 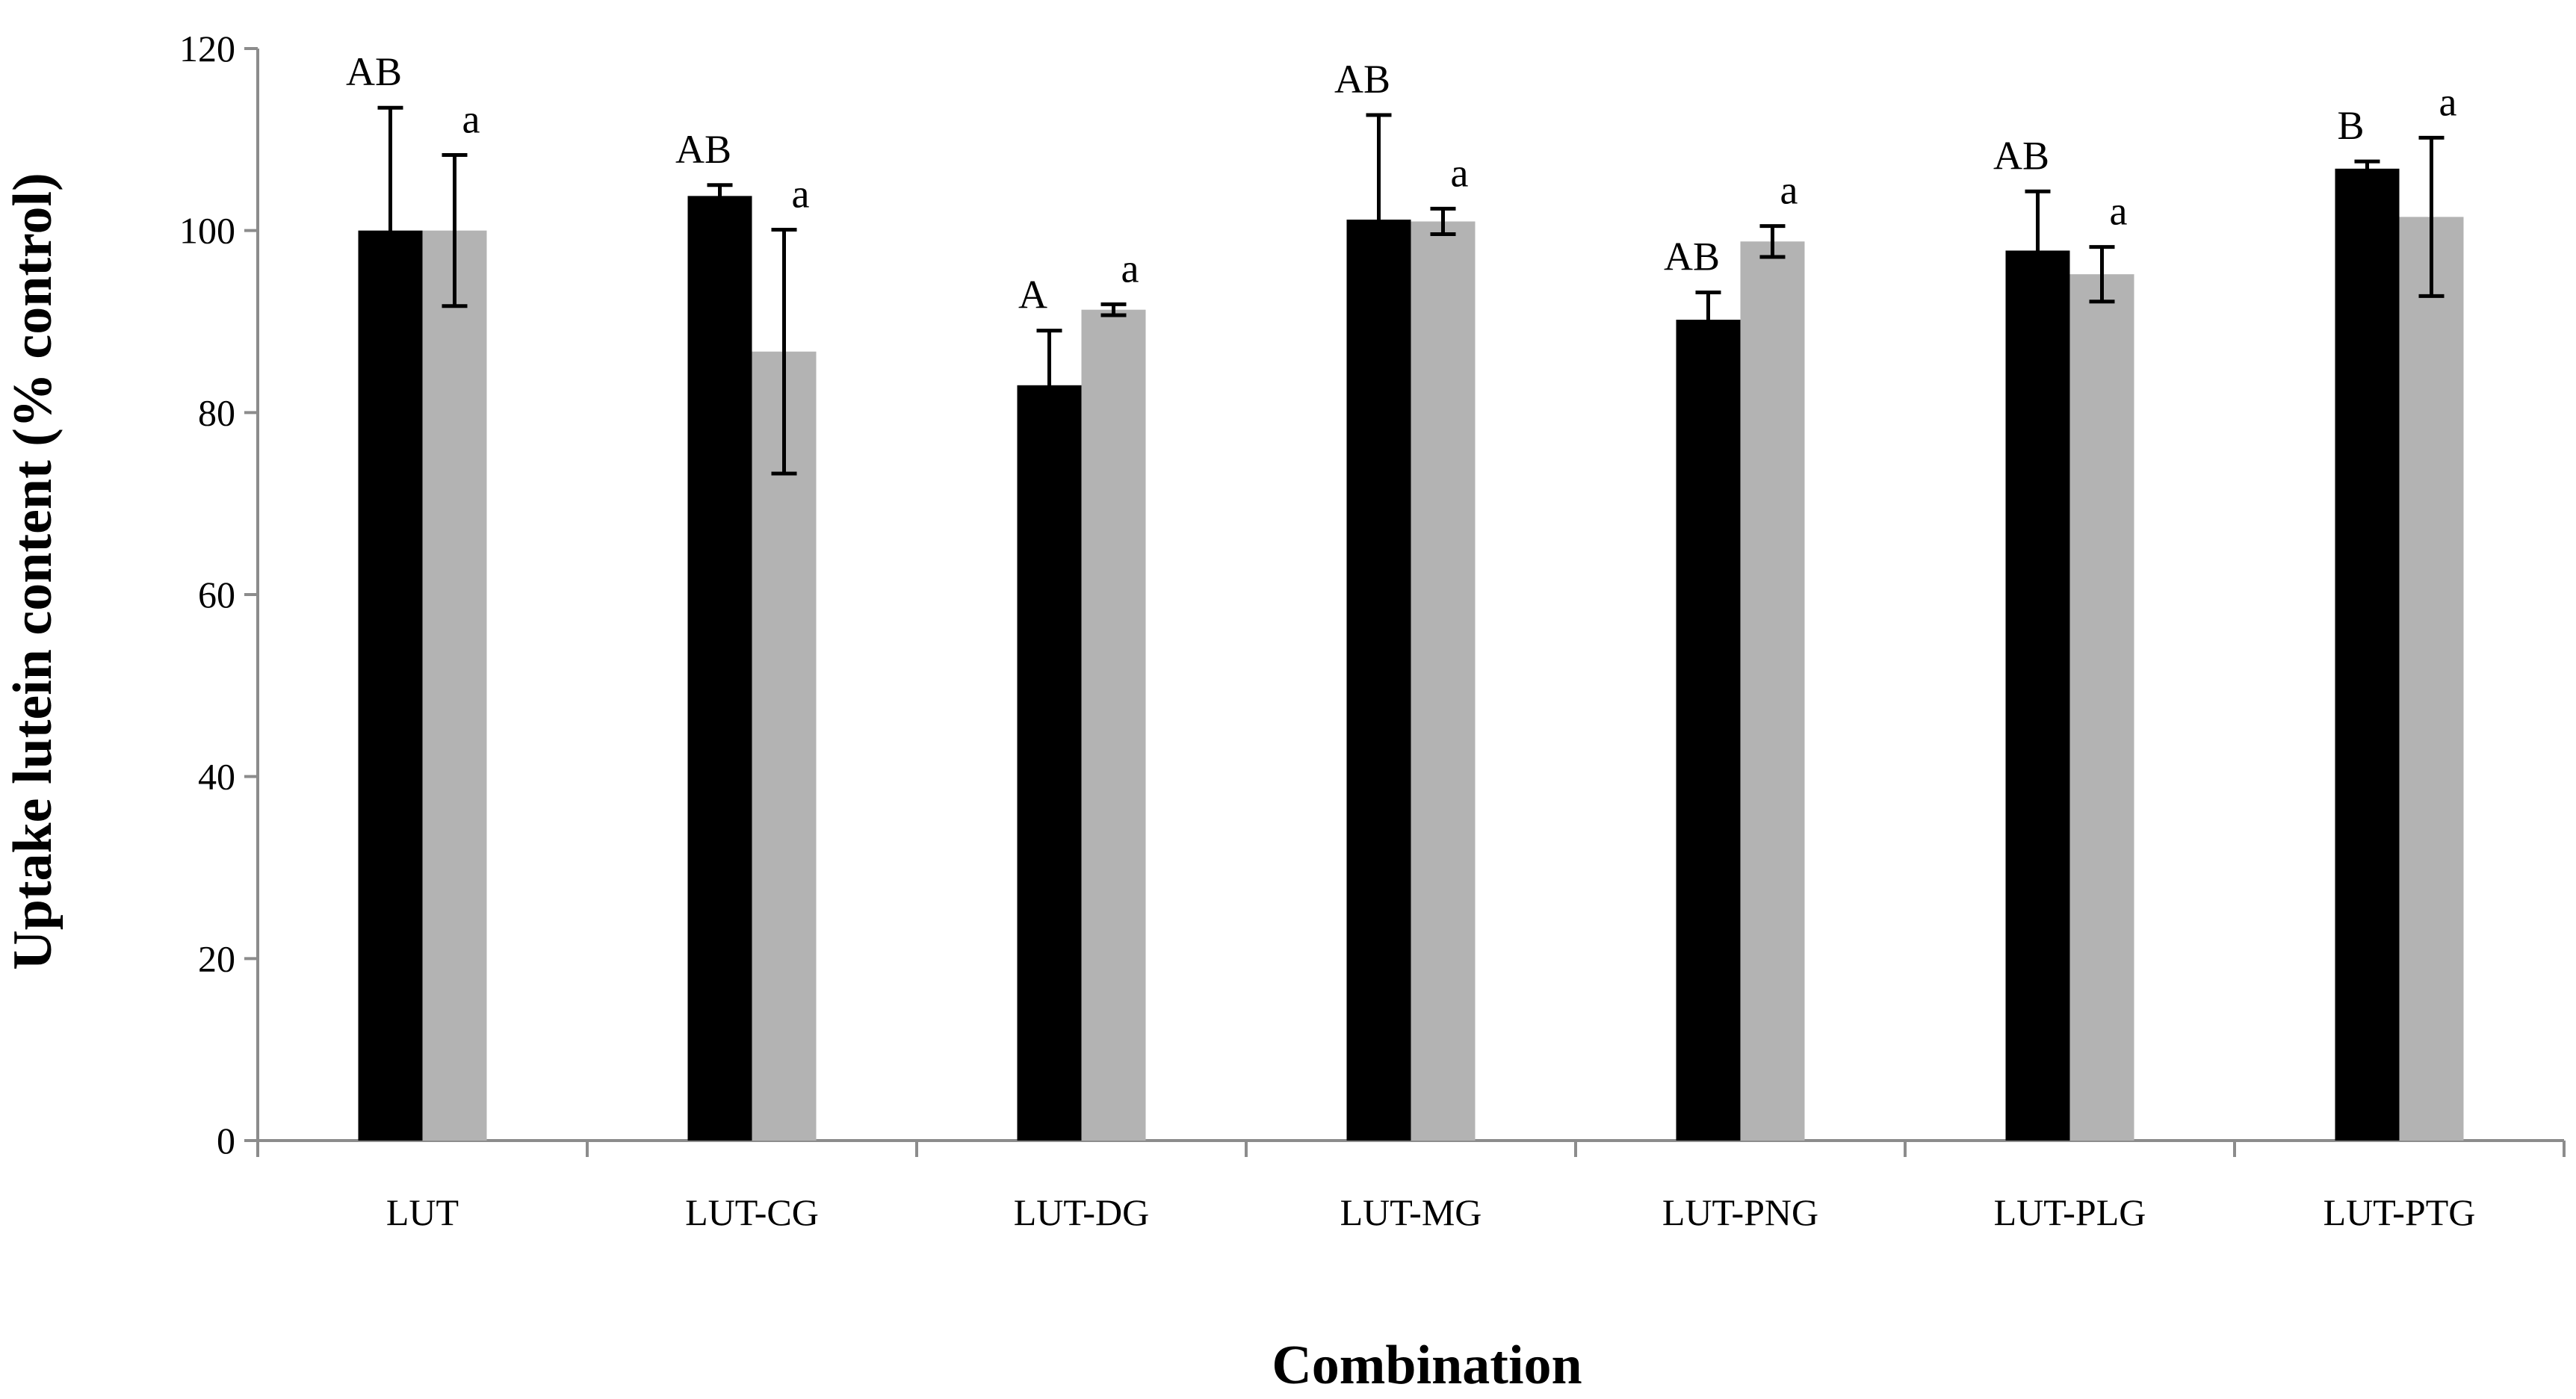 What do you see at coordinates (1740, 1212) in the screenshot?
I see `x-tick-label: LUT-PNG` at bounding box center [1740, 1212].